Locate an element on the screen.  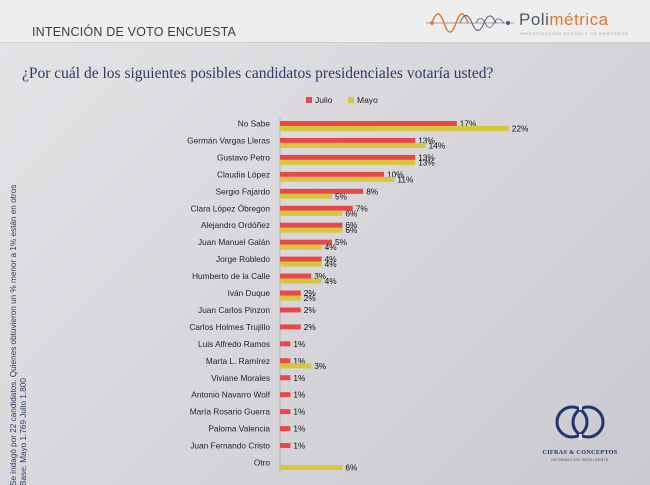
logo-name-accent: métrica is located at coordinates (579, 19).